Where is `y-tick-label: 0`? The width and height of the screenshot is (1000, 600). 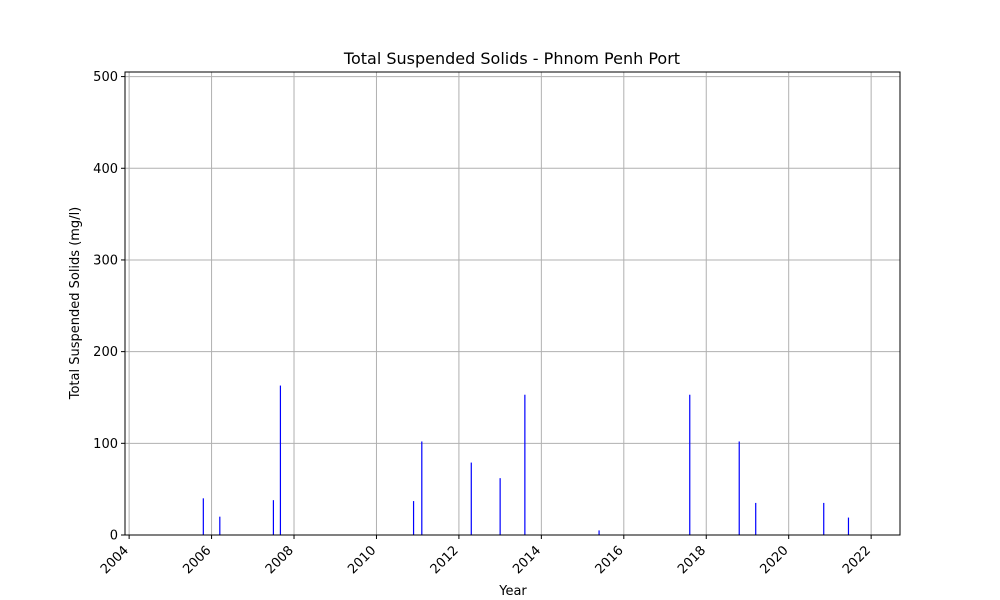
y-tick-label: 0 is located at coordinates (114, 536).